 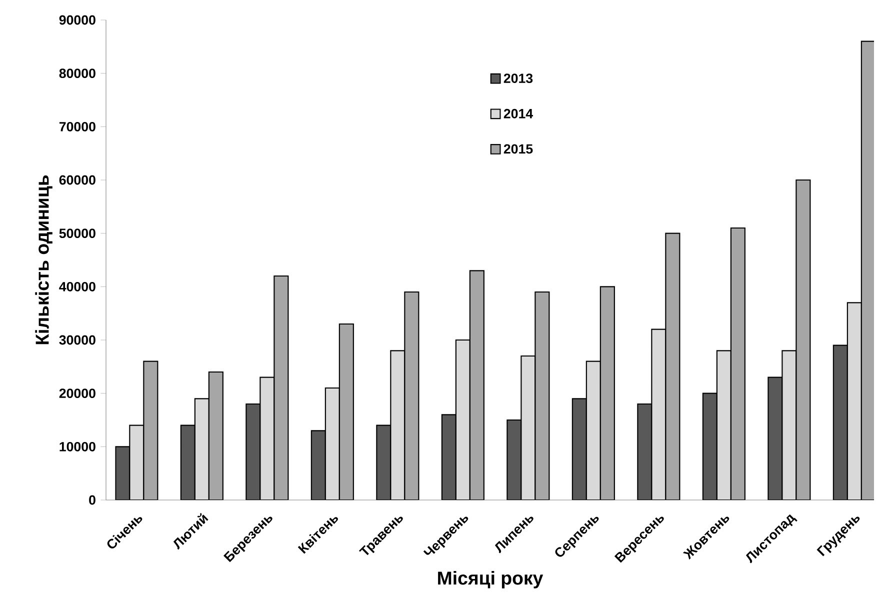 I want to click on y-tick-label: 30000, so click(x=77, y=340).